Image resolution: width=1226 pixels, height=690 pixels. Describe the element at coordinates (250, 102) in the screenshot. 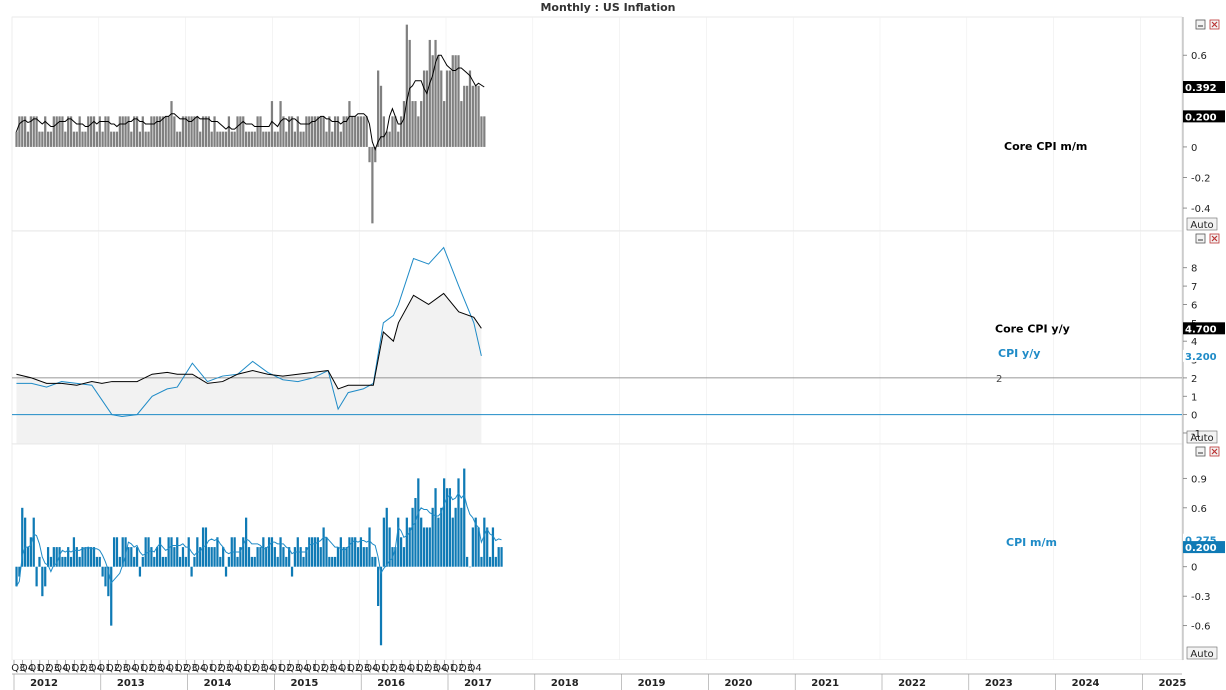

I see `core-cpi-mm-avg-line` at that location.